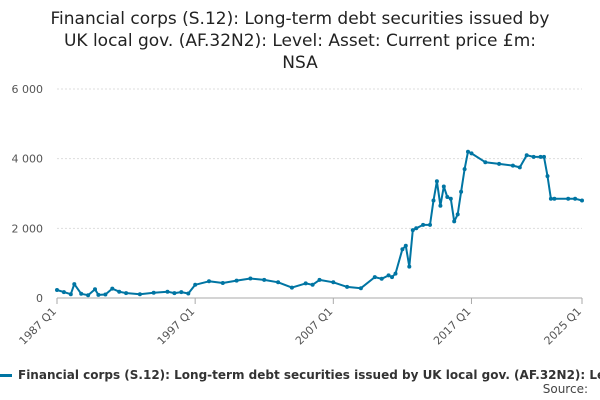 The height and width of the screenshot is (400, 600). What do you see at coordinates (28, 228) in the screenshot?
I see `y-tick-label: 2 000` at bounding box center [28, 228].